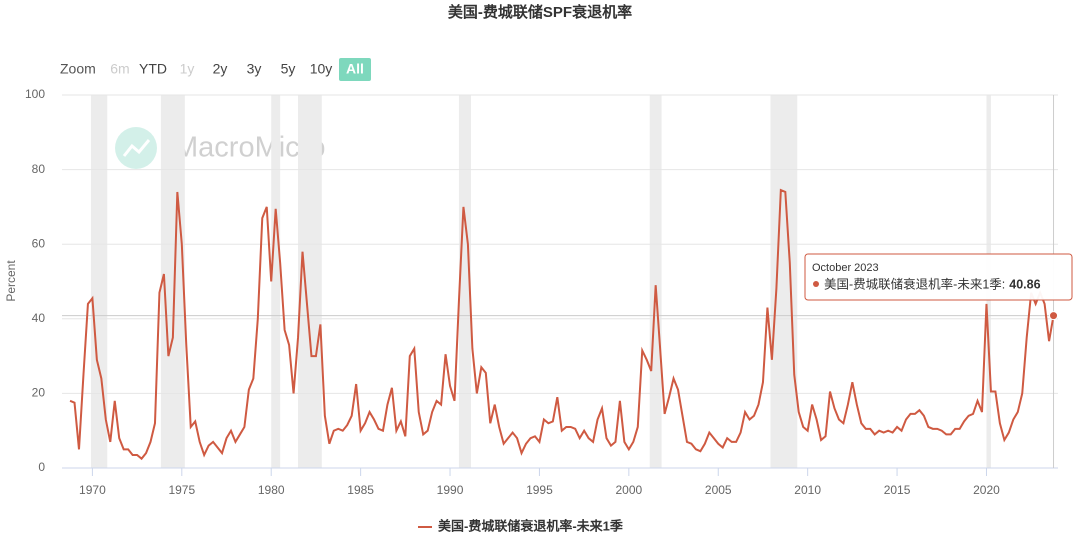 This screenshot has width=1080, height=543. Describe the element at coordinates (628, 490) in the screenshot. I see `x-tick-label: 2000` at that location.